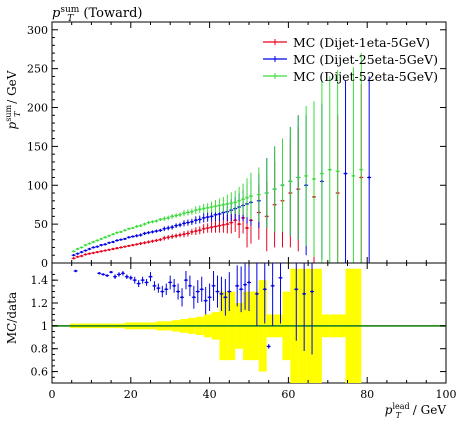 The image size is (461, 422). Describe the element at coordinates (131, 394) in the screenshot. I see `ratio-xtick-label: 20` at that location.